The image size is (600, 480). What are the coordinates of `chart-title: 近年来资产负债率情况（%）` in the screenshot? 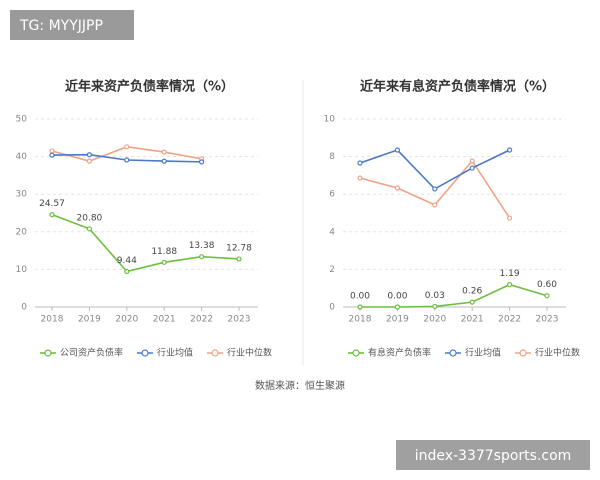 It's located at (149, 87).